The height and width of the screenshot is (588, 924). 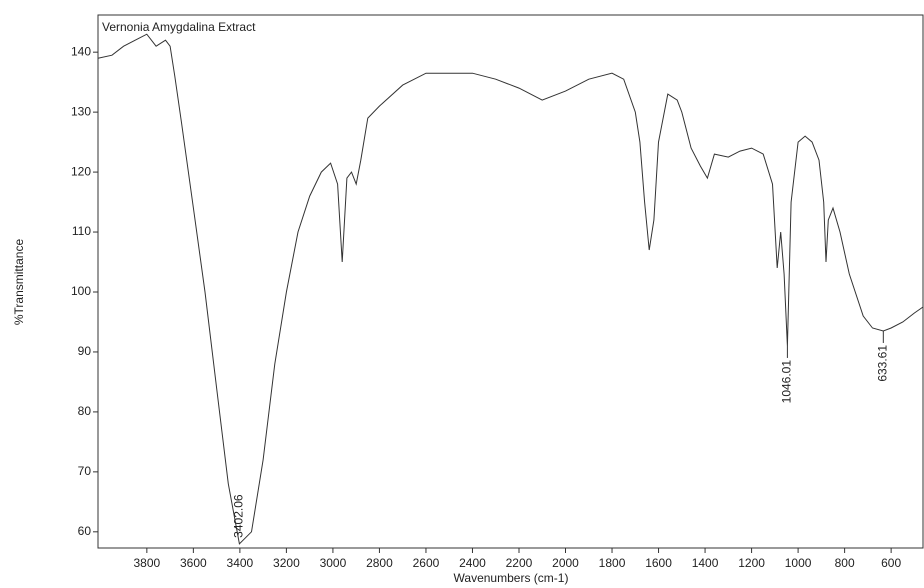 What do you see at coordinates (286, 563) in the screenshot?
I see `x-tick-label: 3200` at bounding box center [286, 563].